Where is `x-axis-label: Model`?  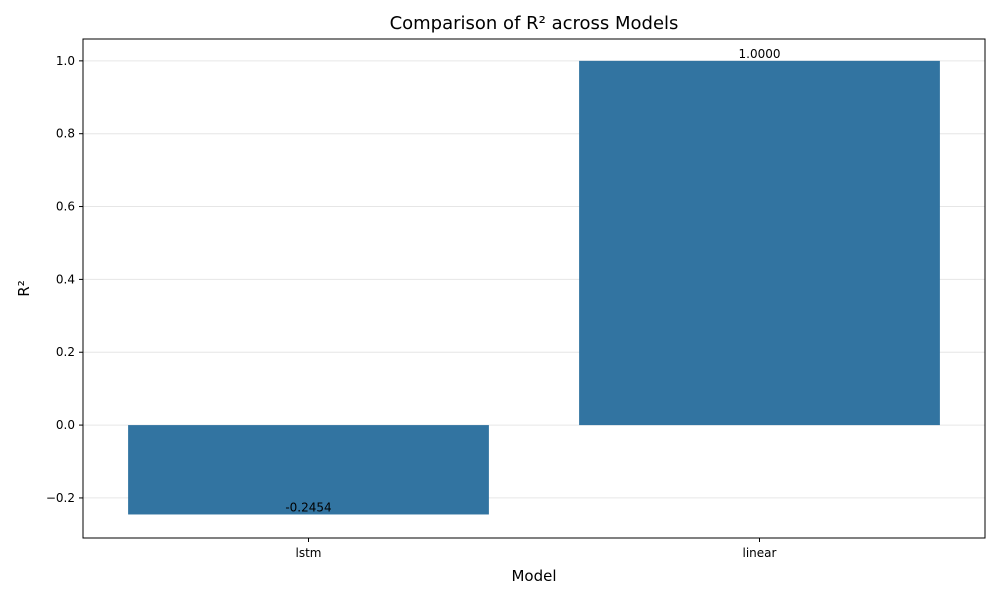 x-axis-label: Model is located at coordinates (533, 576).